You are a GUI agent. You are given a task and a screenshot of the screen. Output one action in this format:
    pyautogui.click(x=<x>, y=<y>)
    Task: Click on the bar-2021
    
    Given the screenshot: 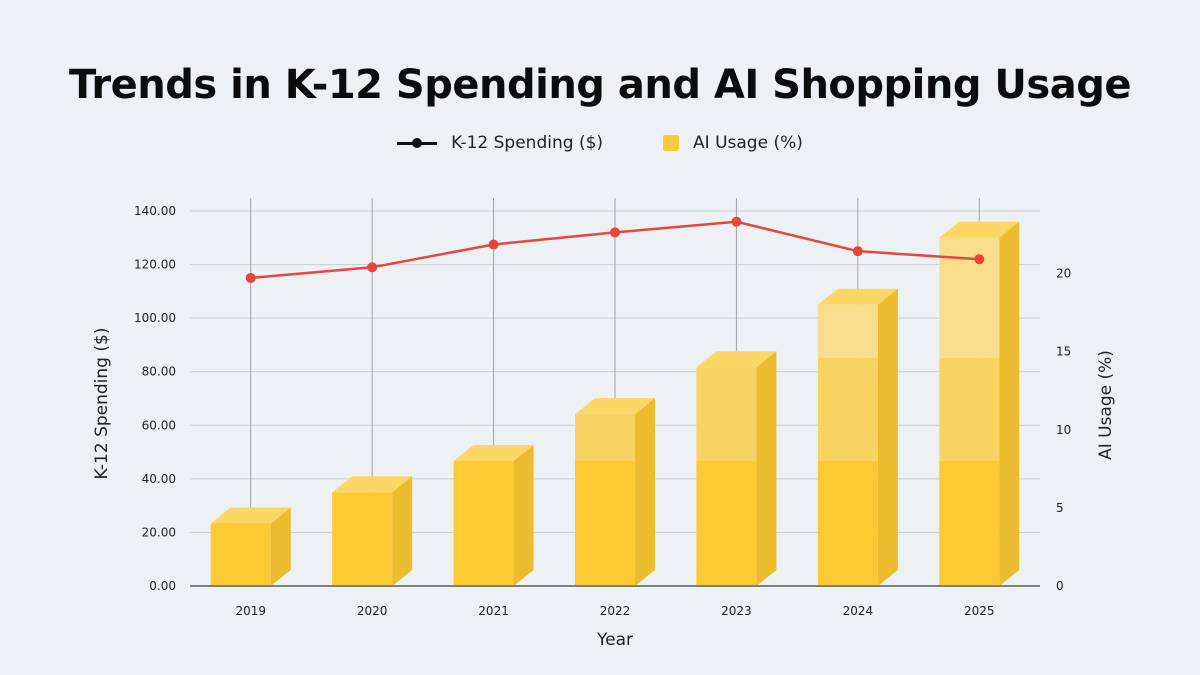 What is the action you would take?
    pyautogui.click(x=493, y=515)
    